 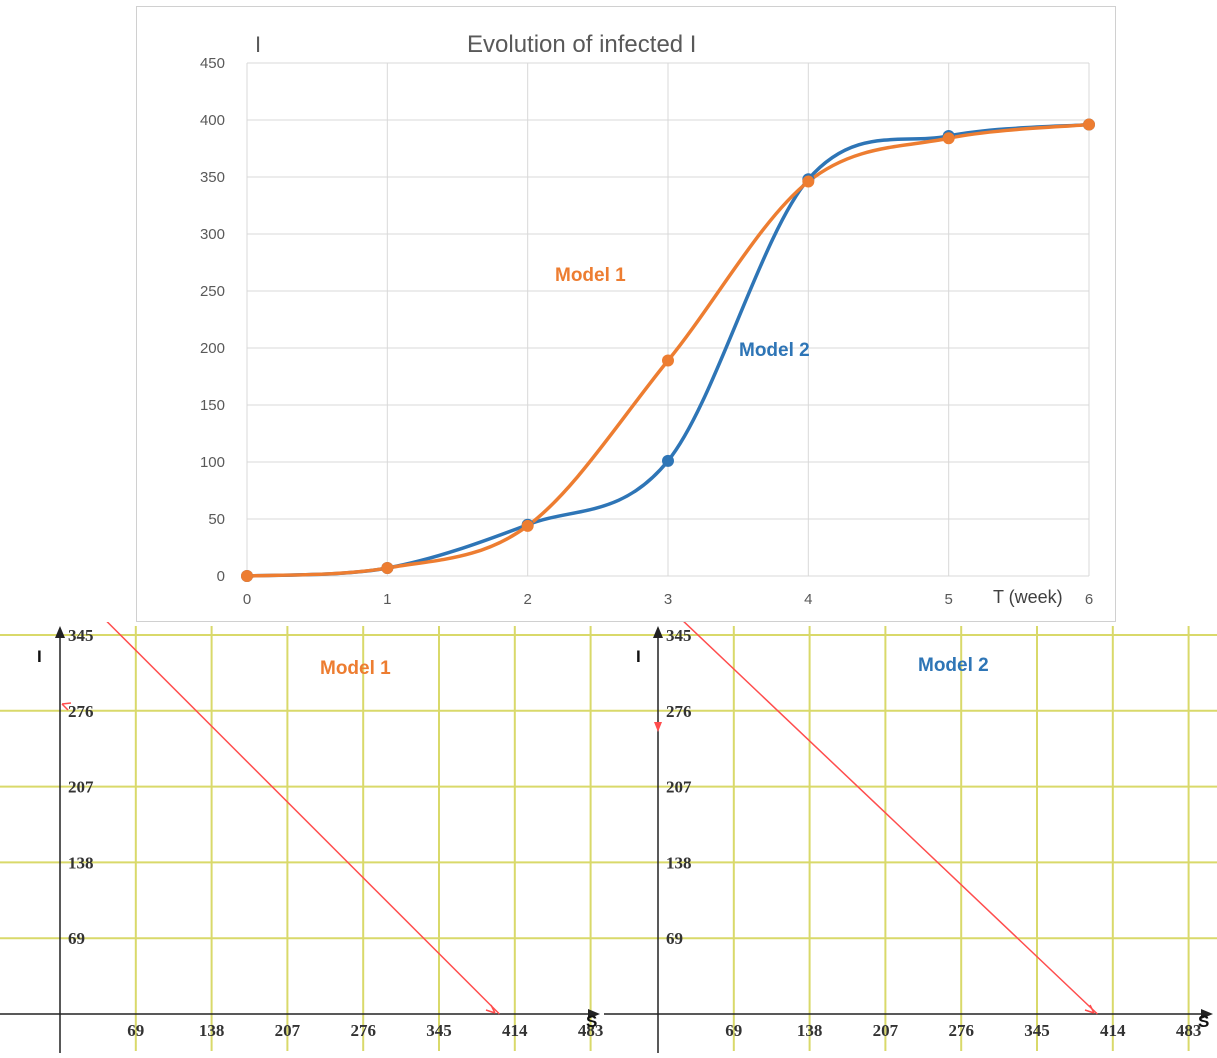 I want to click on x-tick-label: 6, so click(x=1089, y=599).